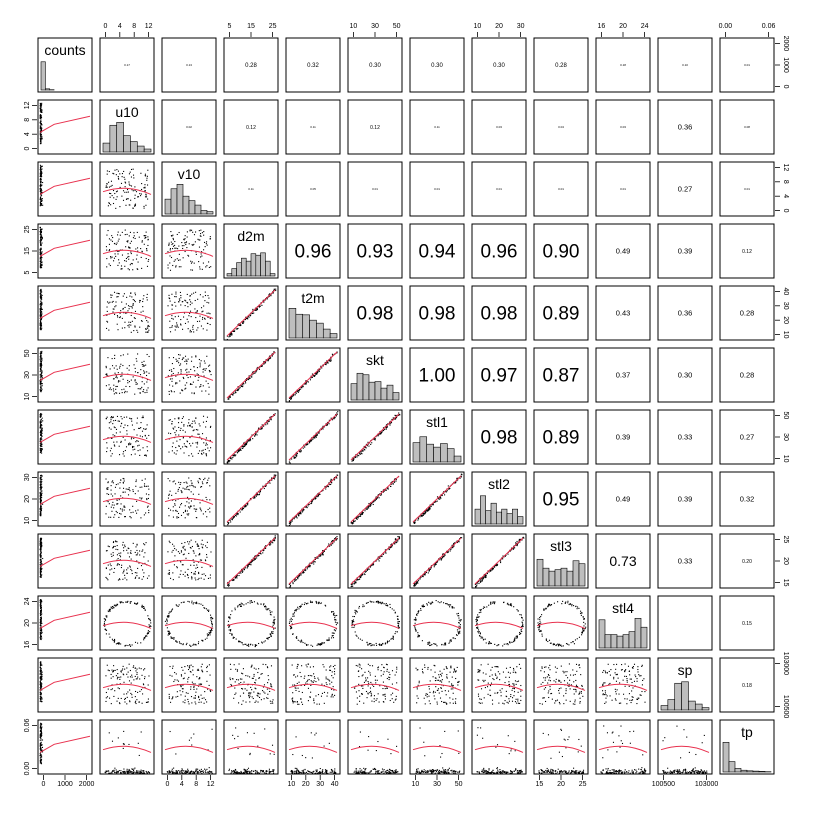  Describe the element at coordinates (65, 623) in the screenshot. I see `panel-stl4-counts` at that location.